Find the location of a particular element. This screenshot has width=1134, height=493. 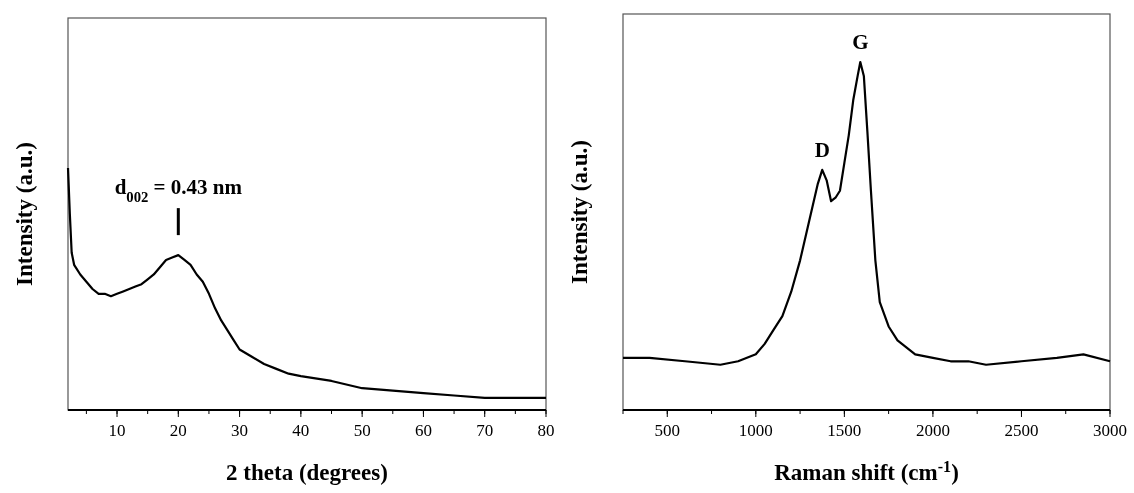

x-tick-label: 50 is located at coordinates (362, 430).